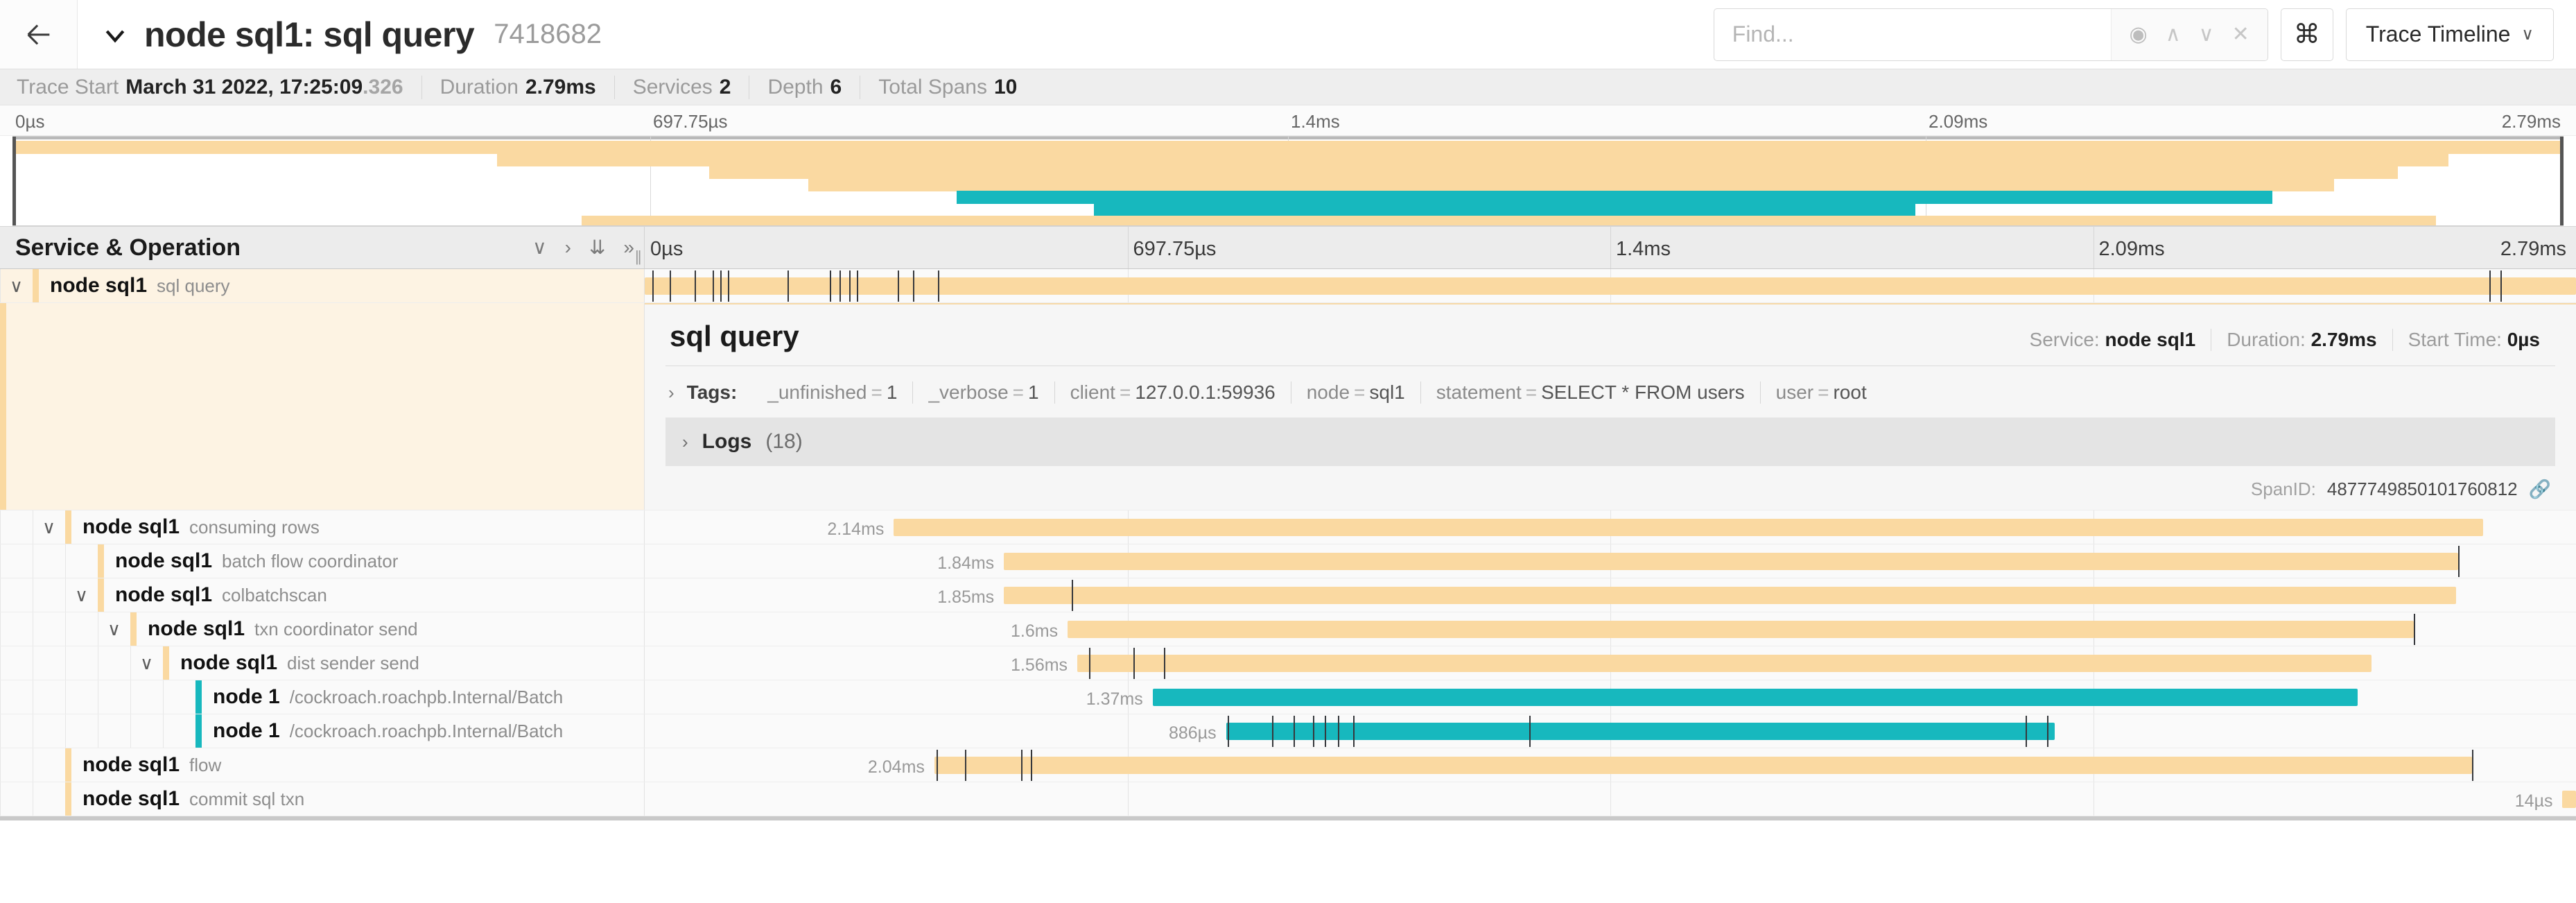 Image resolution: width=2576 pixels, height=903 pixels. I want to click on search-input, so click(1912, 34).